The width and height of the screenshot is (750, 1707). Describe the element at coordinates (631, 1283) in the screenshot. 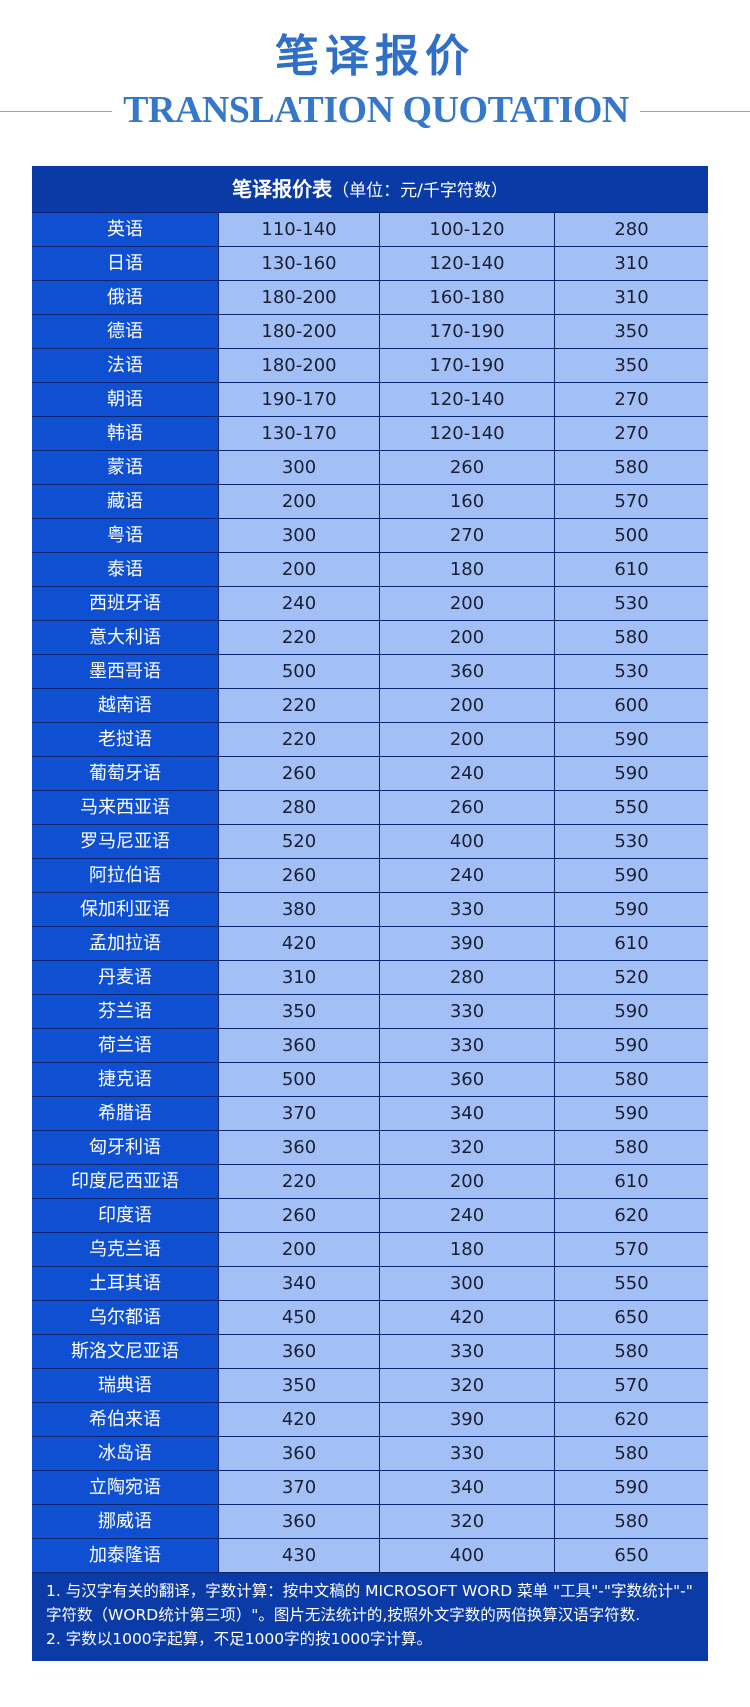

I see `price-cell: 550` at that location.